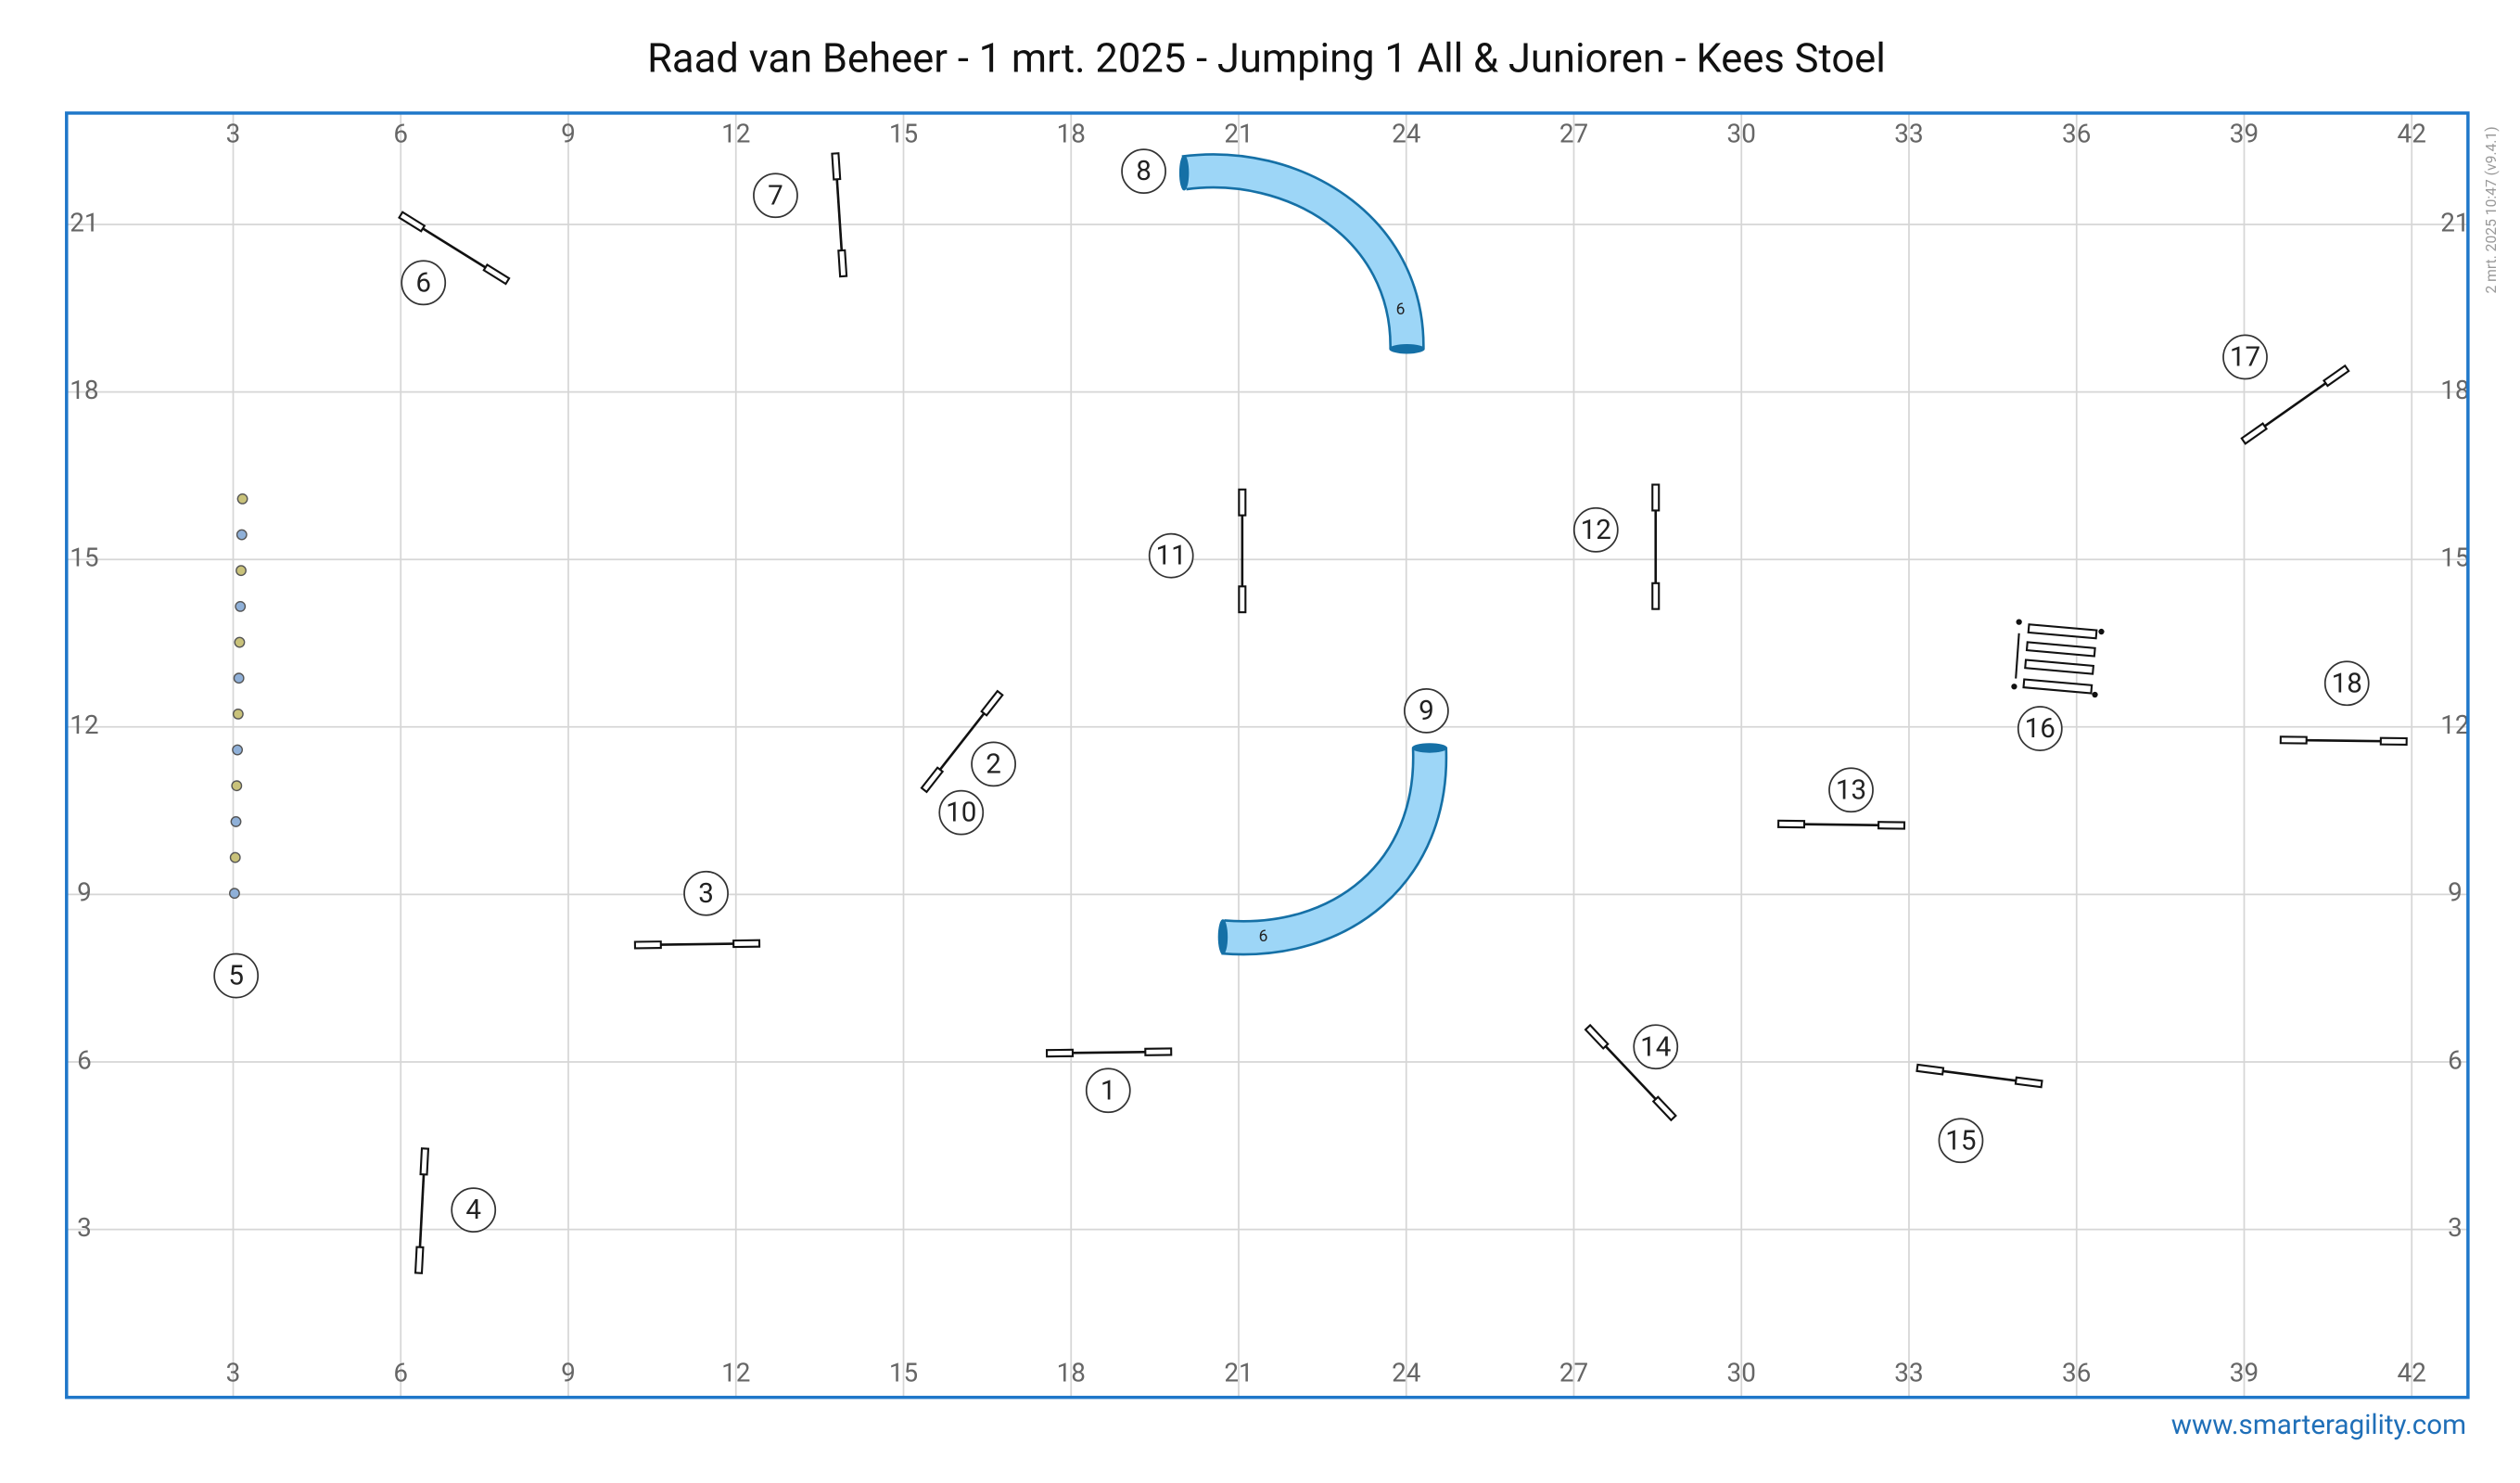 The image size is (2520, 1483). I want to click on x-tick-label: 39, so click(2244, 1373).